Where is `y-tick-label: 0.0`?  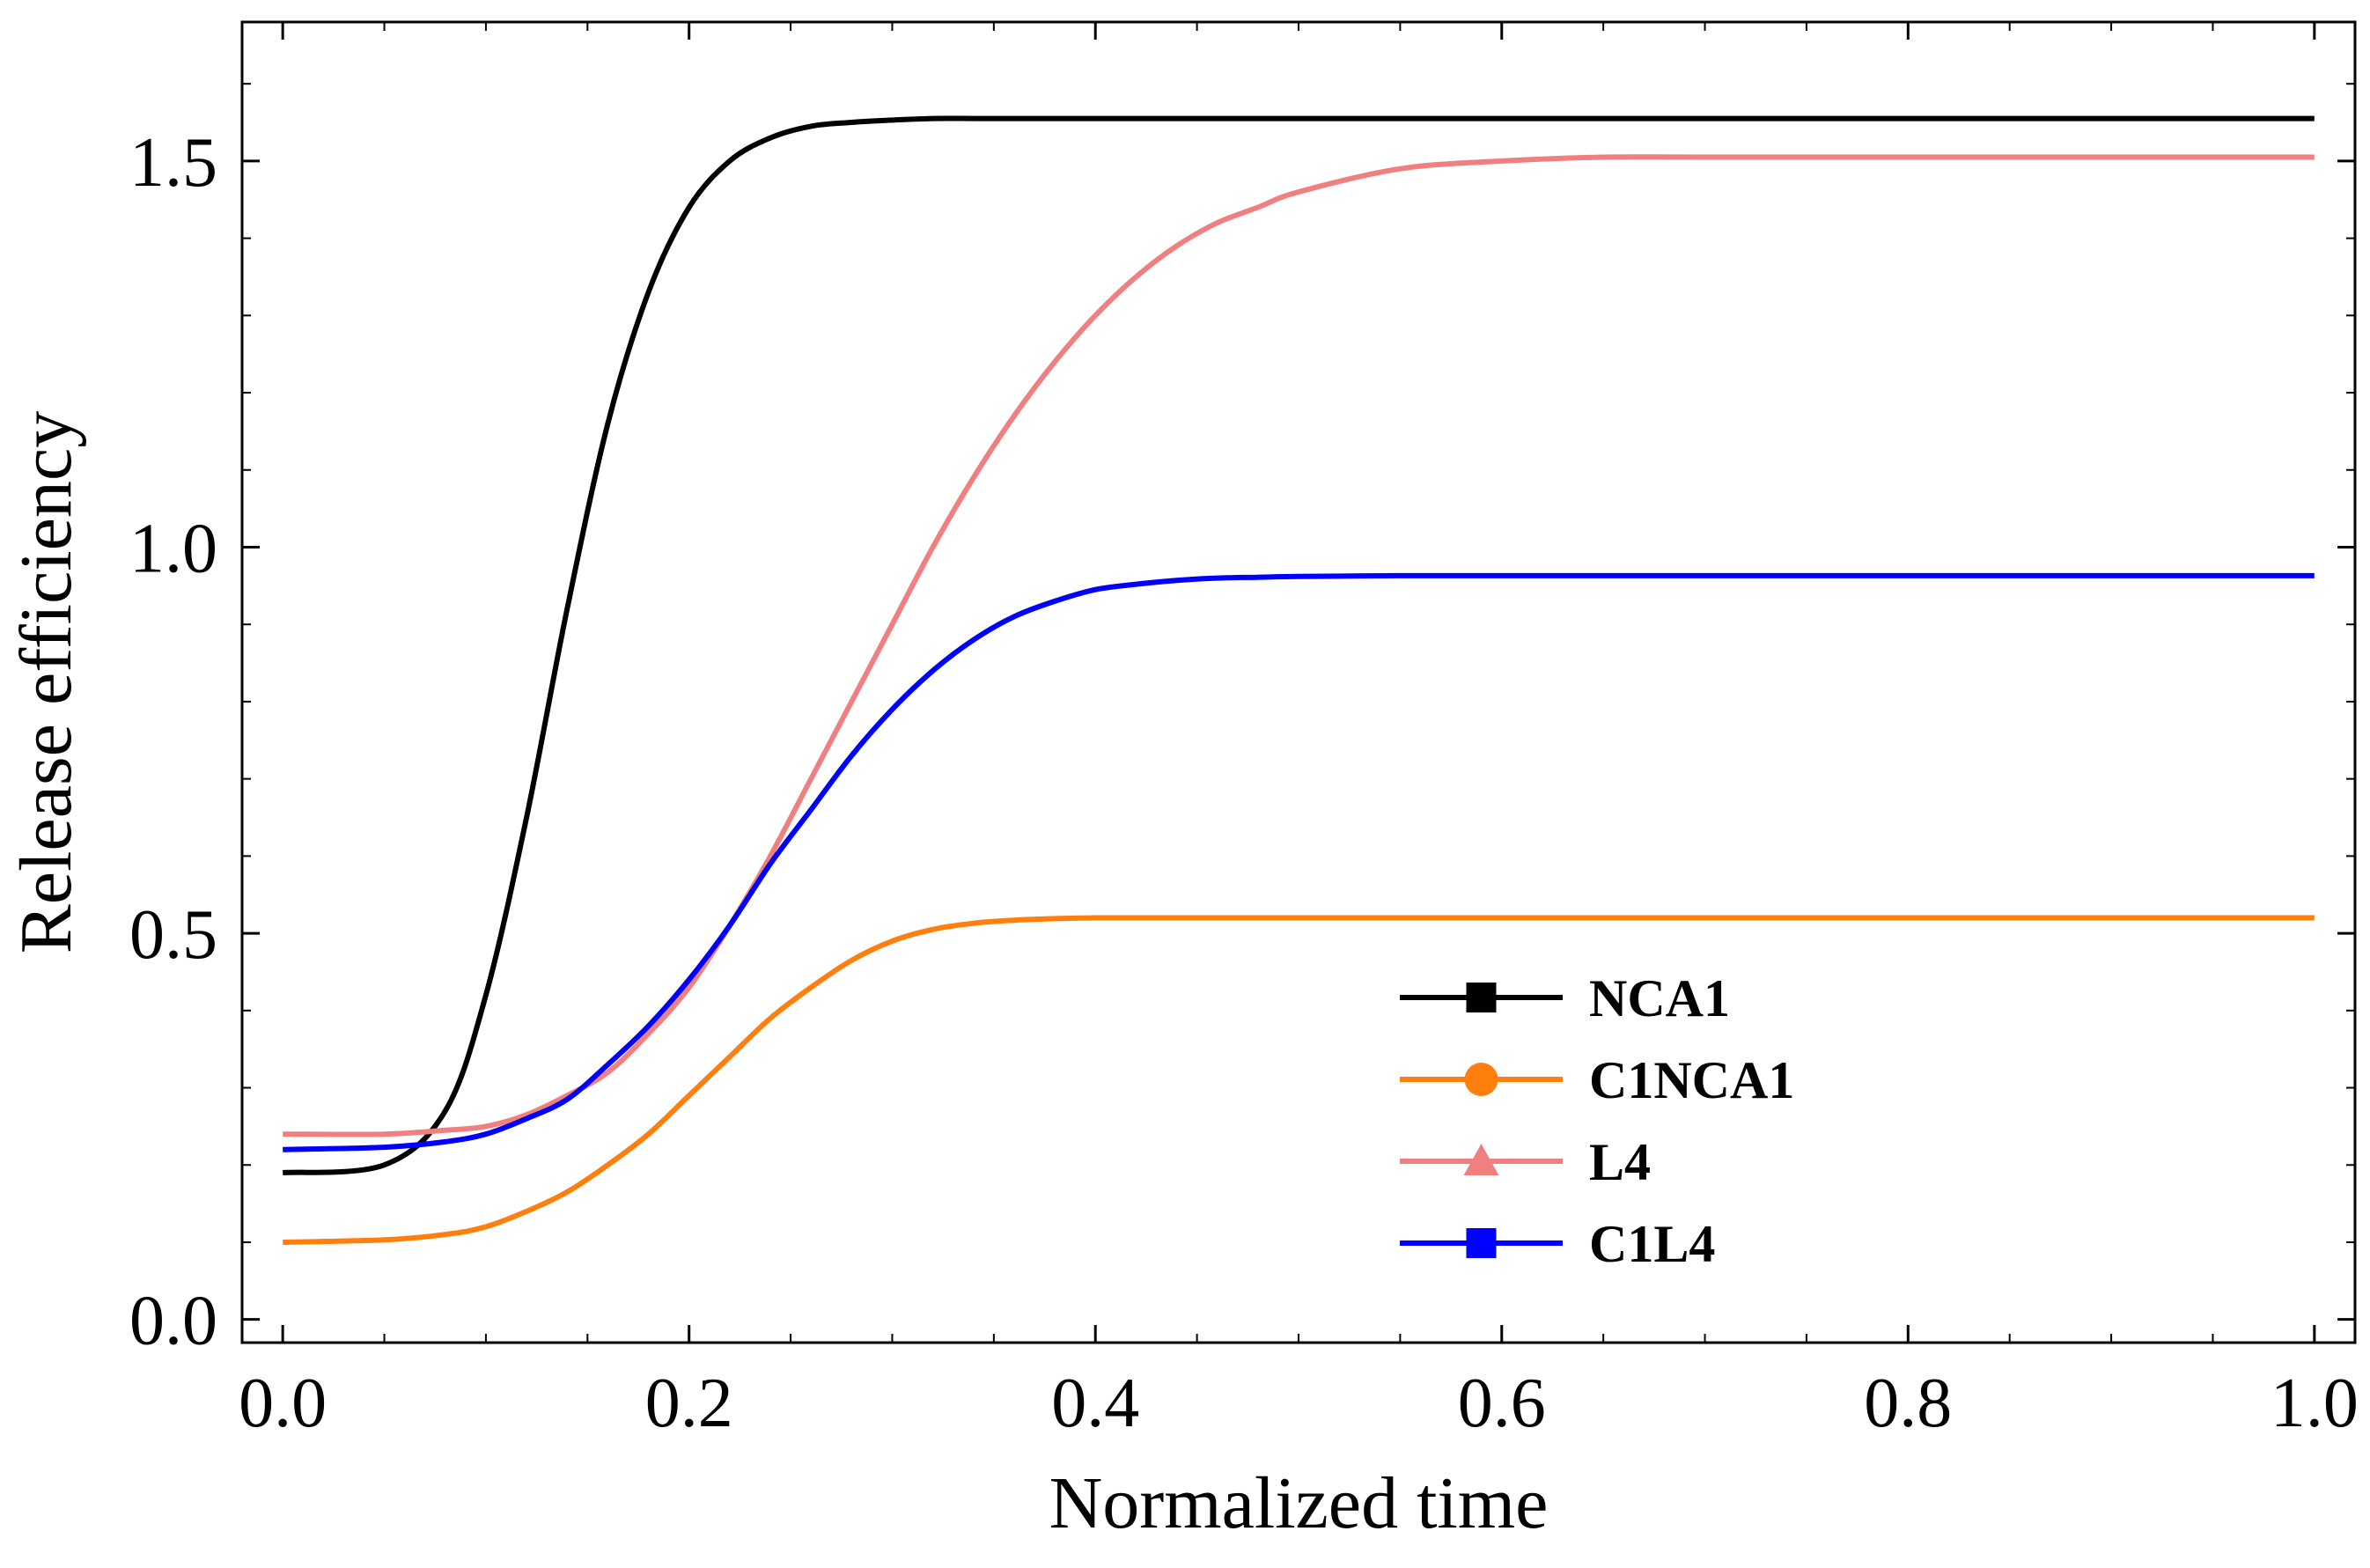
y-tick-label: 0.0 is located at coordinates (173, 1321).